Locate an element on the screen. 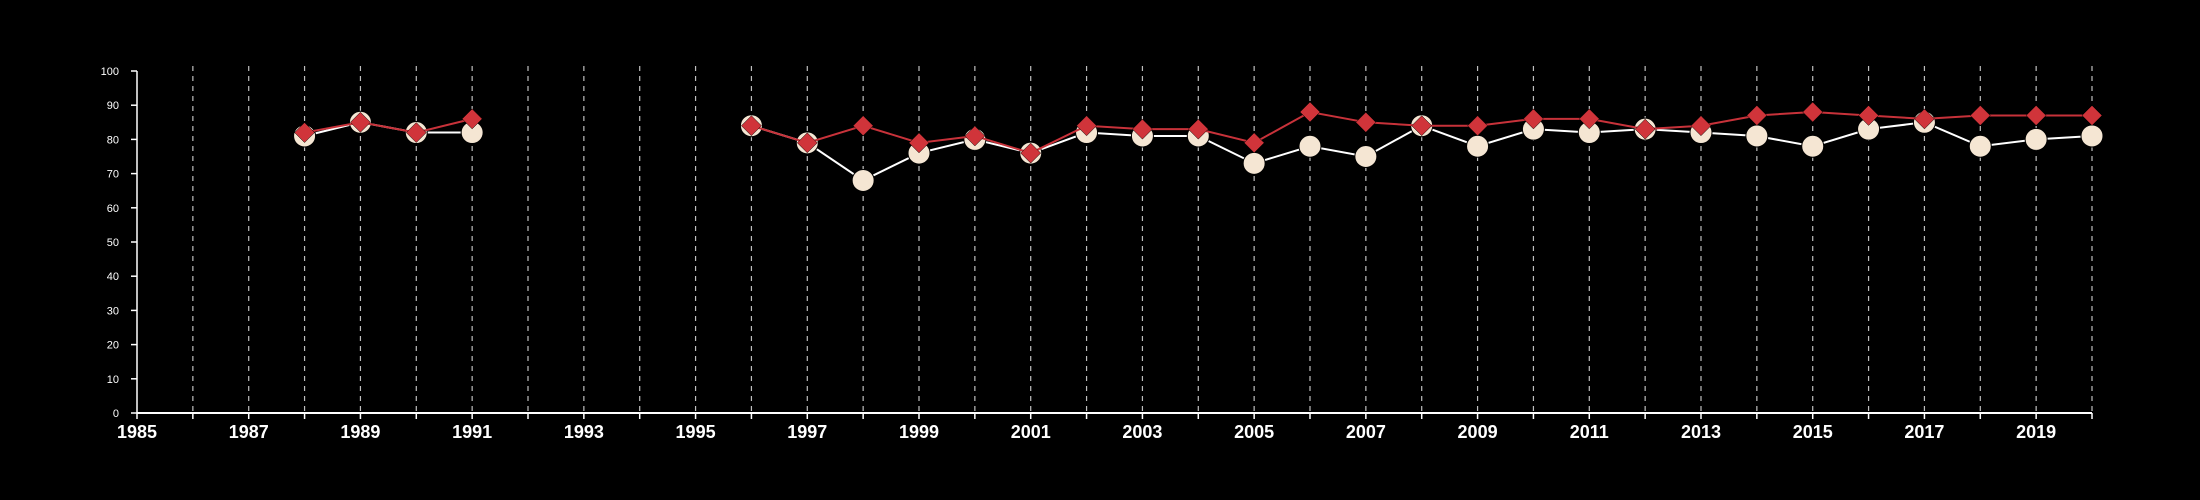 The image size is (2200, 500). series-0-point-2019 is located at coordinates (2036, 139).